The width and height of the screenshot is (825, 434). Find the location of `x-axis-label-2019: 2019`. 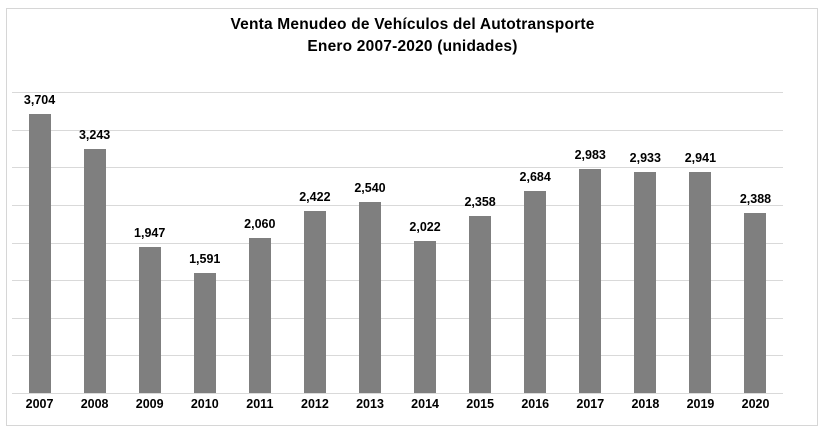

x-axis-label-2019: 2019 is located at coordinates (700, 404).